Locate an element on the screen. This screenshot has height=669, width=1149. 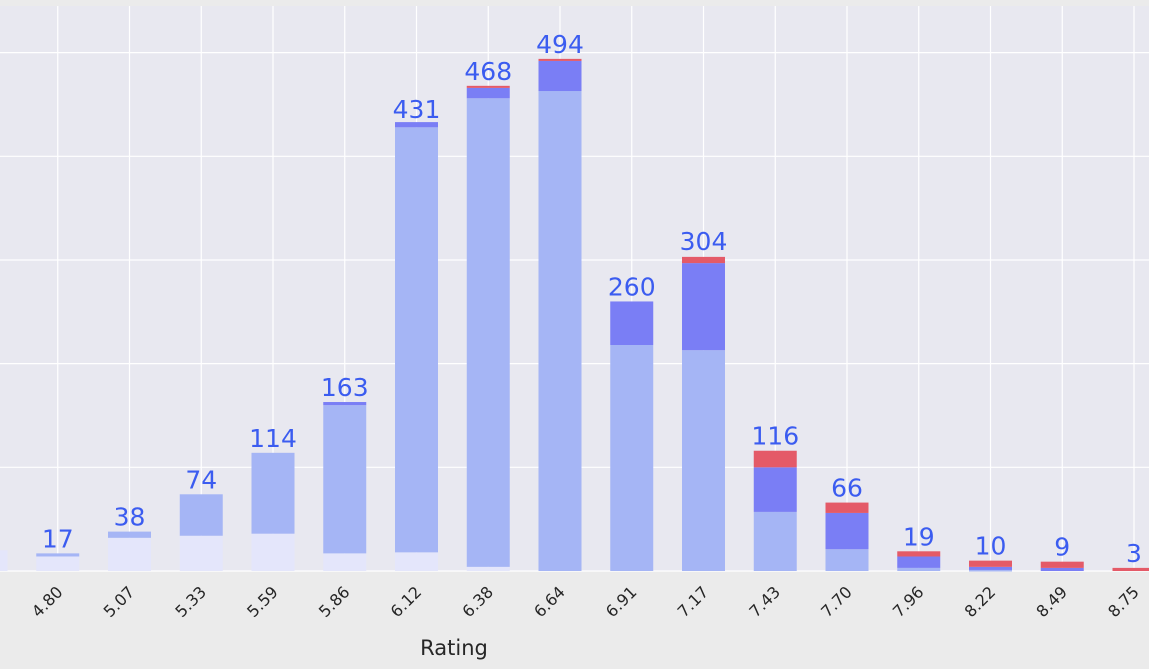
bar-value-label: 74 is located at coordinates (201, 479).